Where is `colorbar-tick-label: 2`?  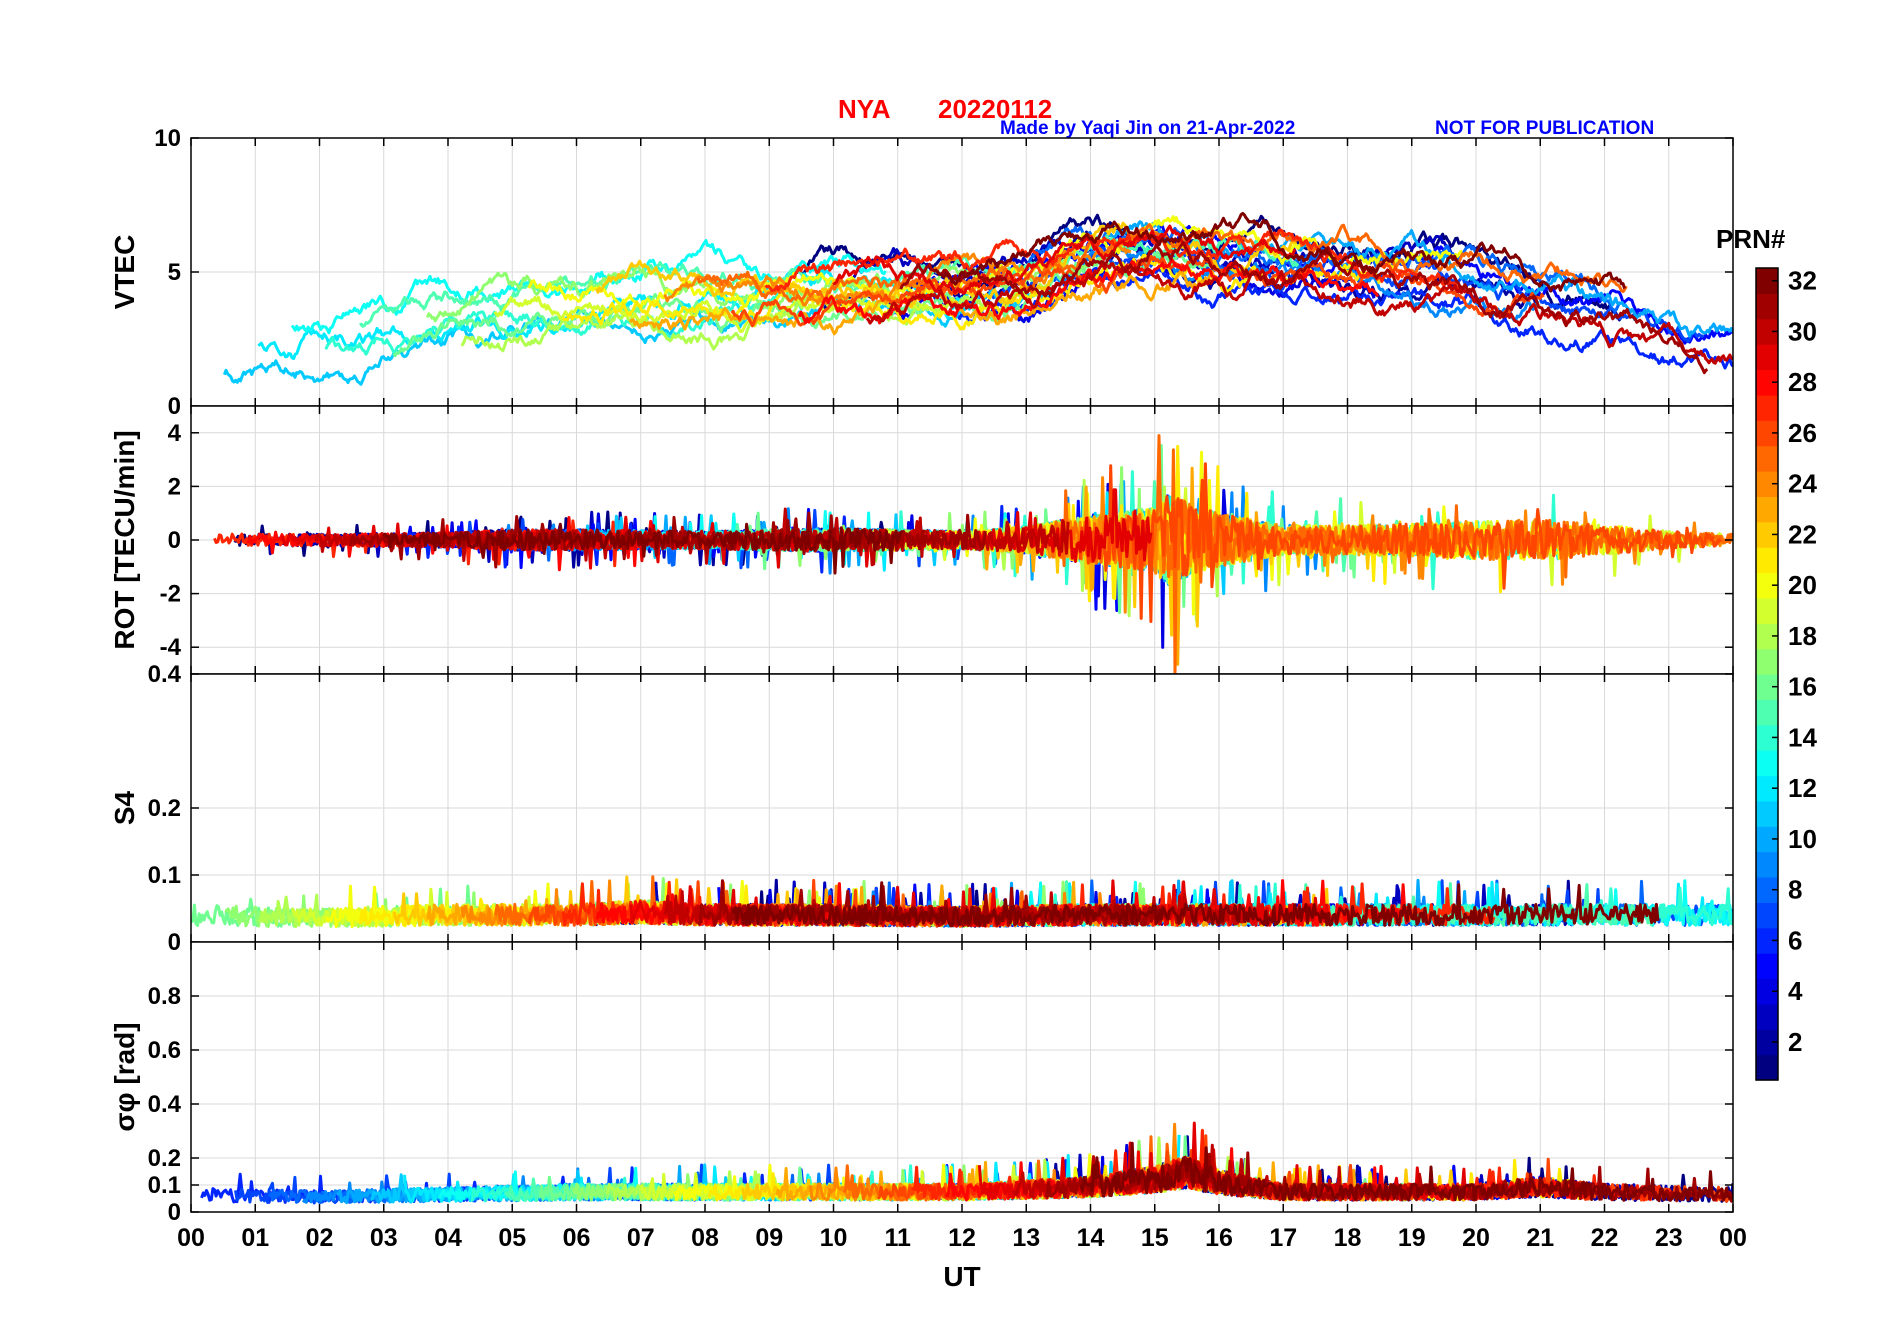 colorbar-tick-label: 2 is located at coordinates (1795, 1042).